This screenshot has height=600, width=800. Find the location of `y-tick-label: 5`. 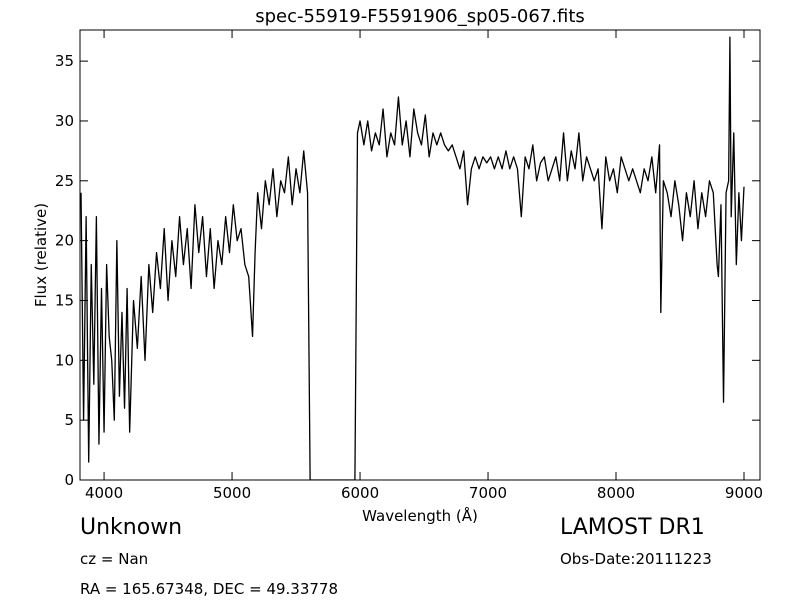

y-tick-label: 5 is located at coordinates (69, 420).